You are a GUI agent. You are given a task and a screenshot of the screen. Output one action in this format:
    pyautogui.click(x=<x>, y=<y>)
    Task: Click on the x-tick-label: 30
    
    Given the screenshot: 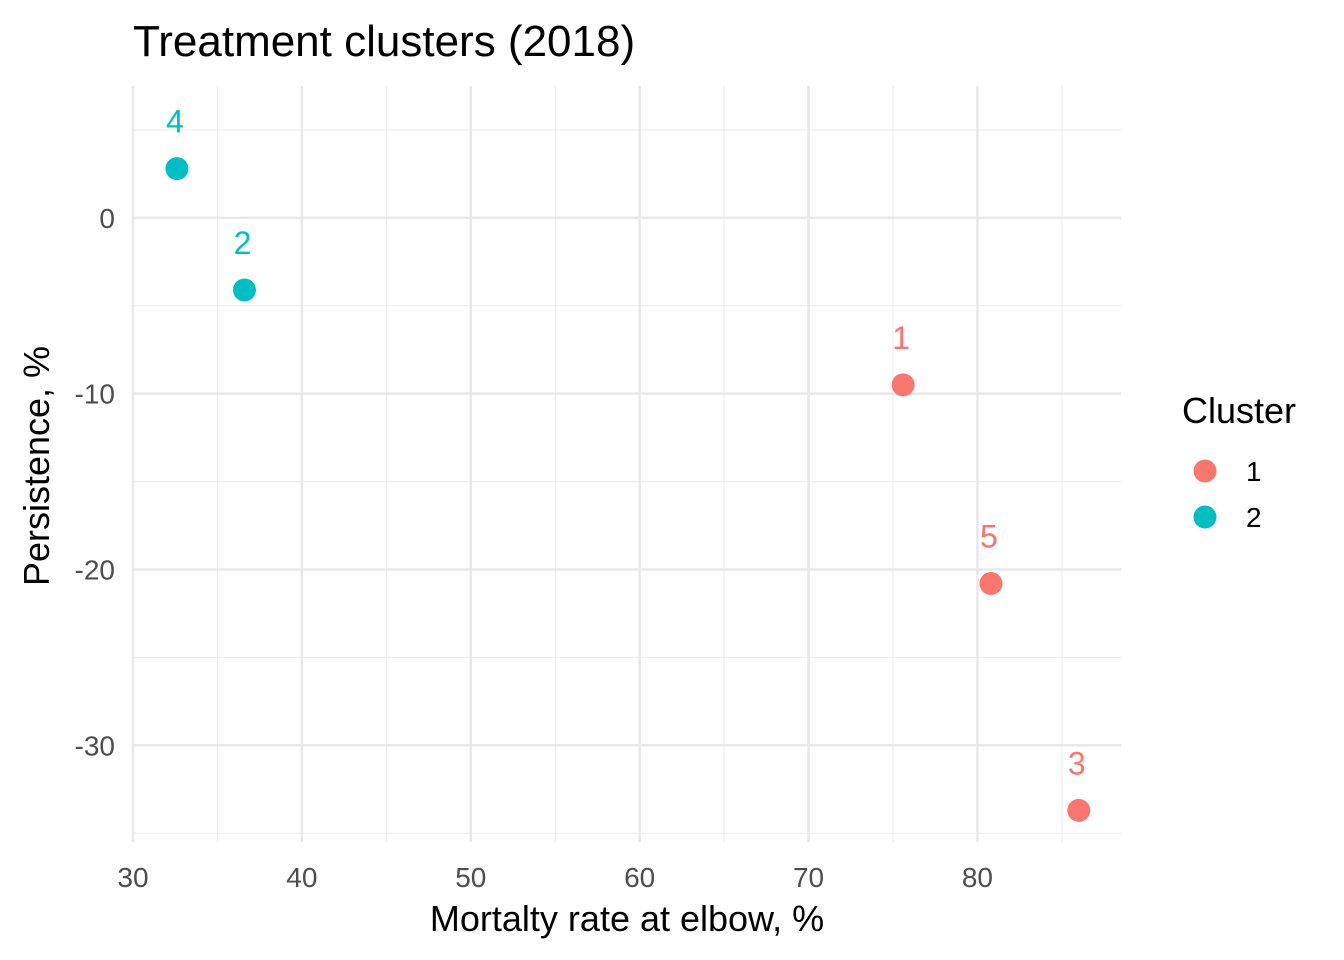 What is the action you would take?
    pyautogui.click(x=132, y=877)
    